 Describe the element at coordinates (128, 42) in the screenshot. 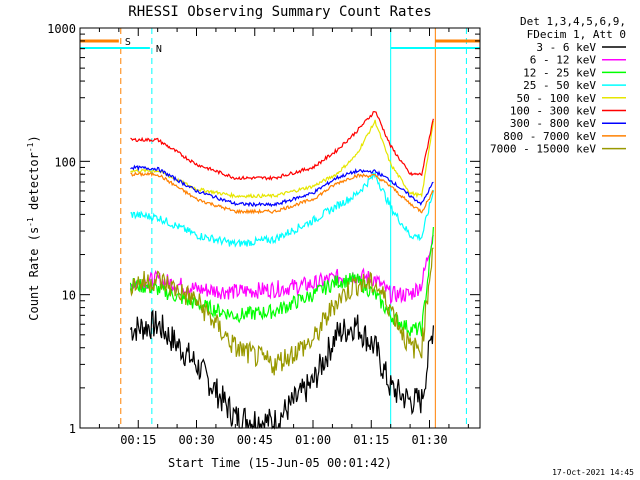

I see `flag-label-S: S` at that location.